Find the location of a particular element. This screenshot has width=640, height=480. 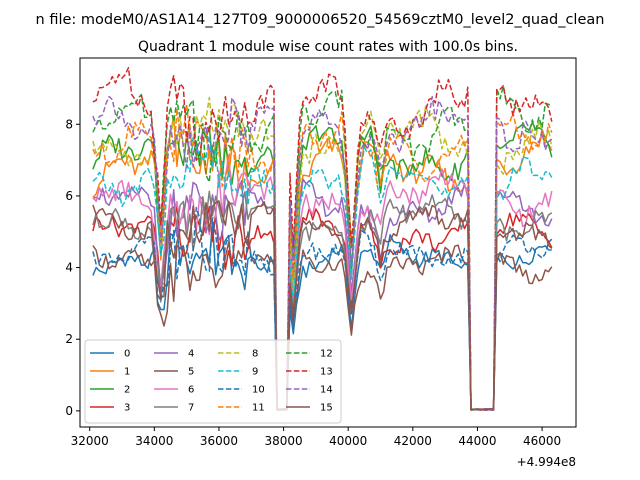

x-offset-label: +4.994e8 is located at coordinates (546, 462).